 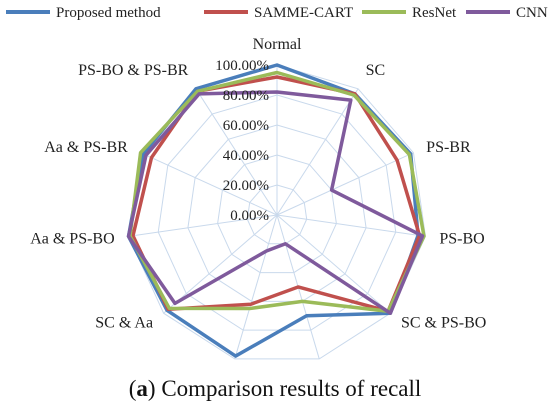 I want to click on category-label-aa-and-ps-bo: Aa & PS-BO, so click(x=72, y=238).